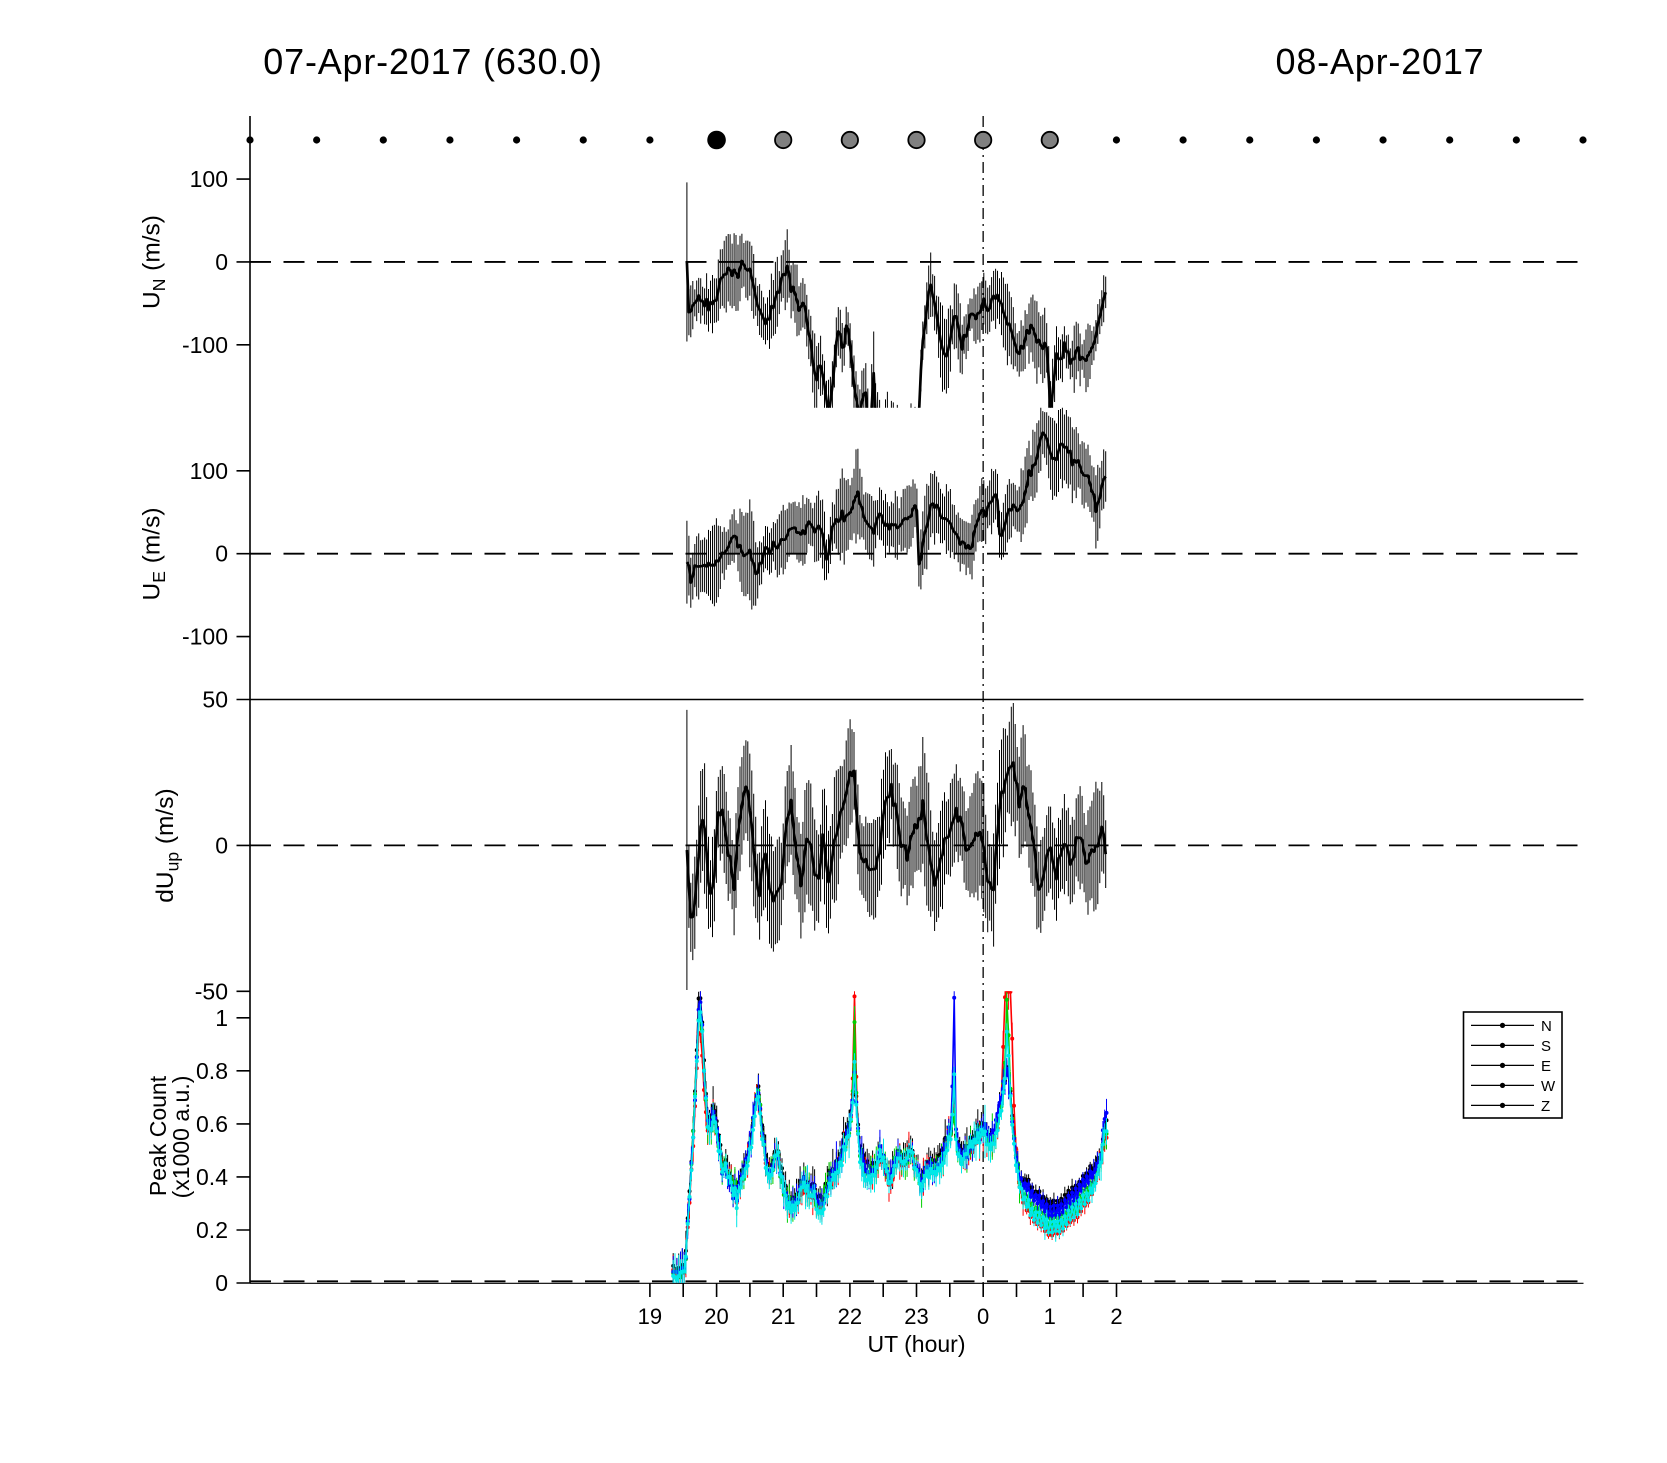  Describe the element at coordinates (783, 1316) in the screenshot. I see `svg-text: 21` at that location.